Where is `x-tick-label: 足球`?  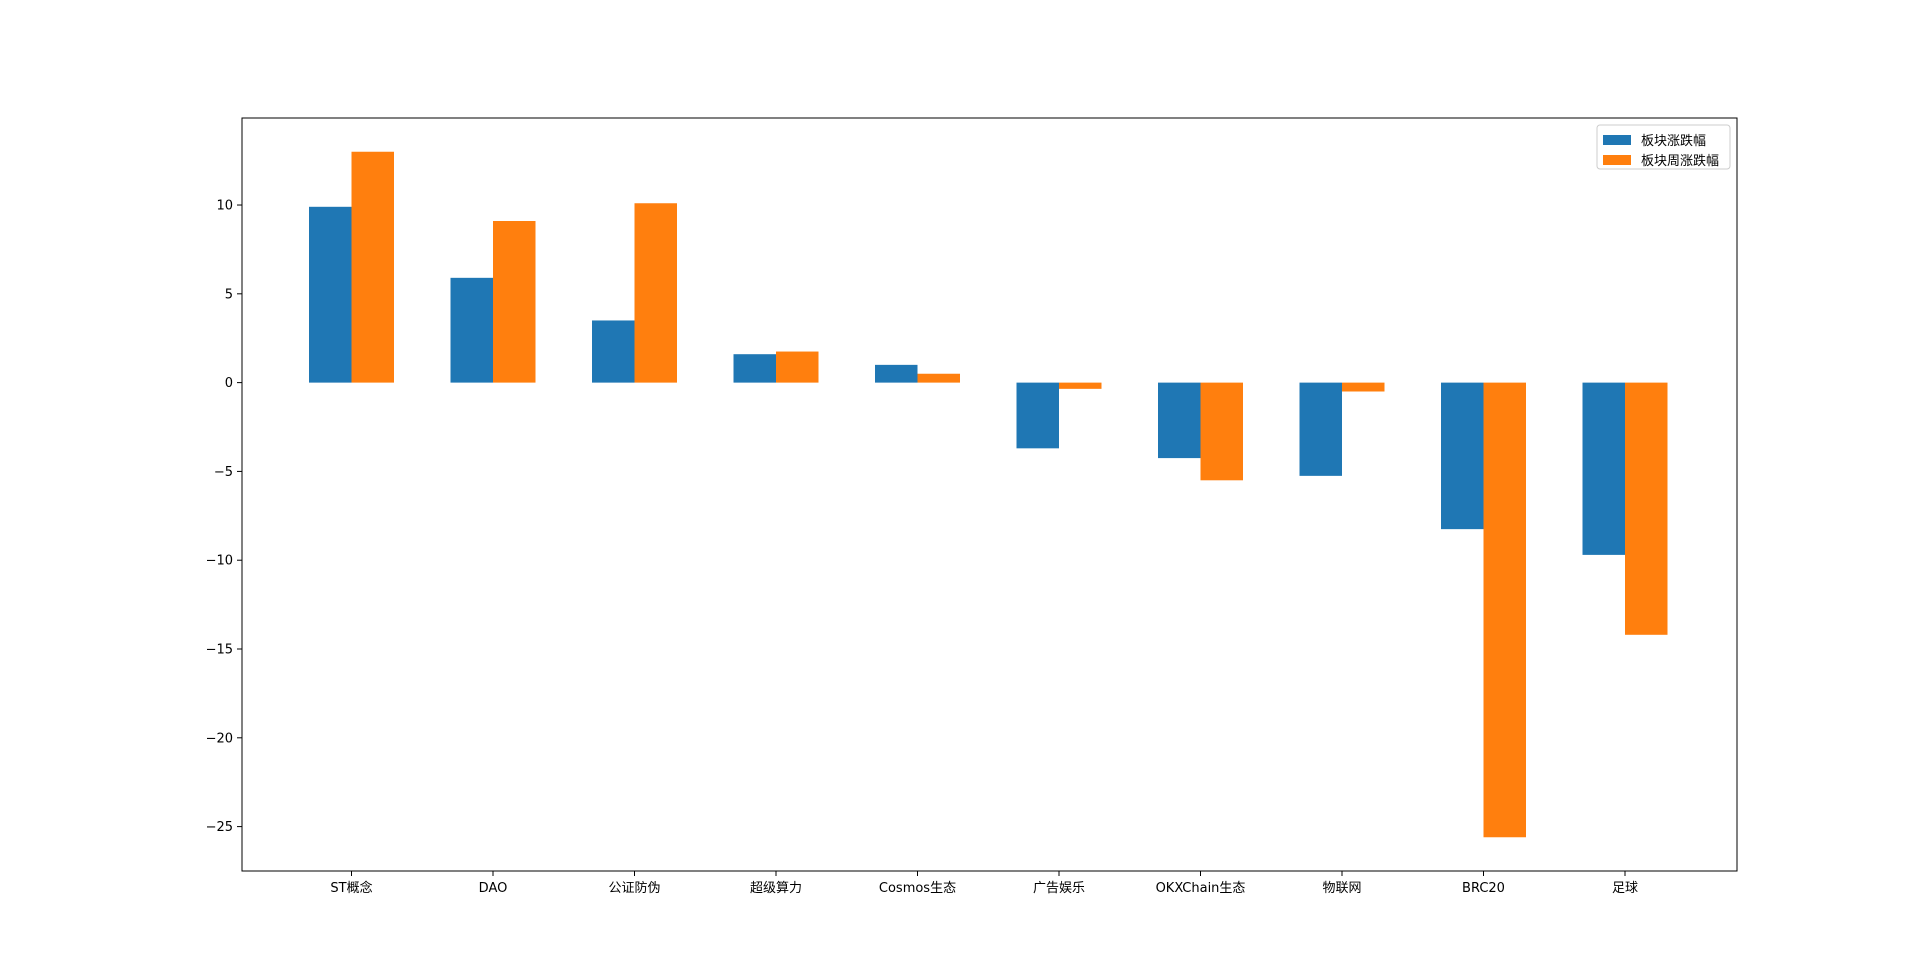 x-tick-label: 足球 is located at coordinates (1625, 888).